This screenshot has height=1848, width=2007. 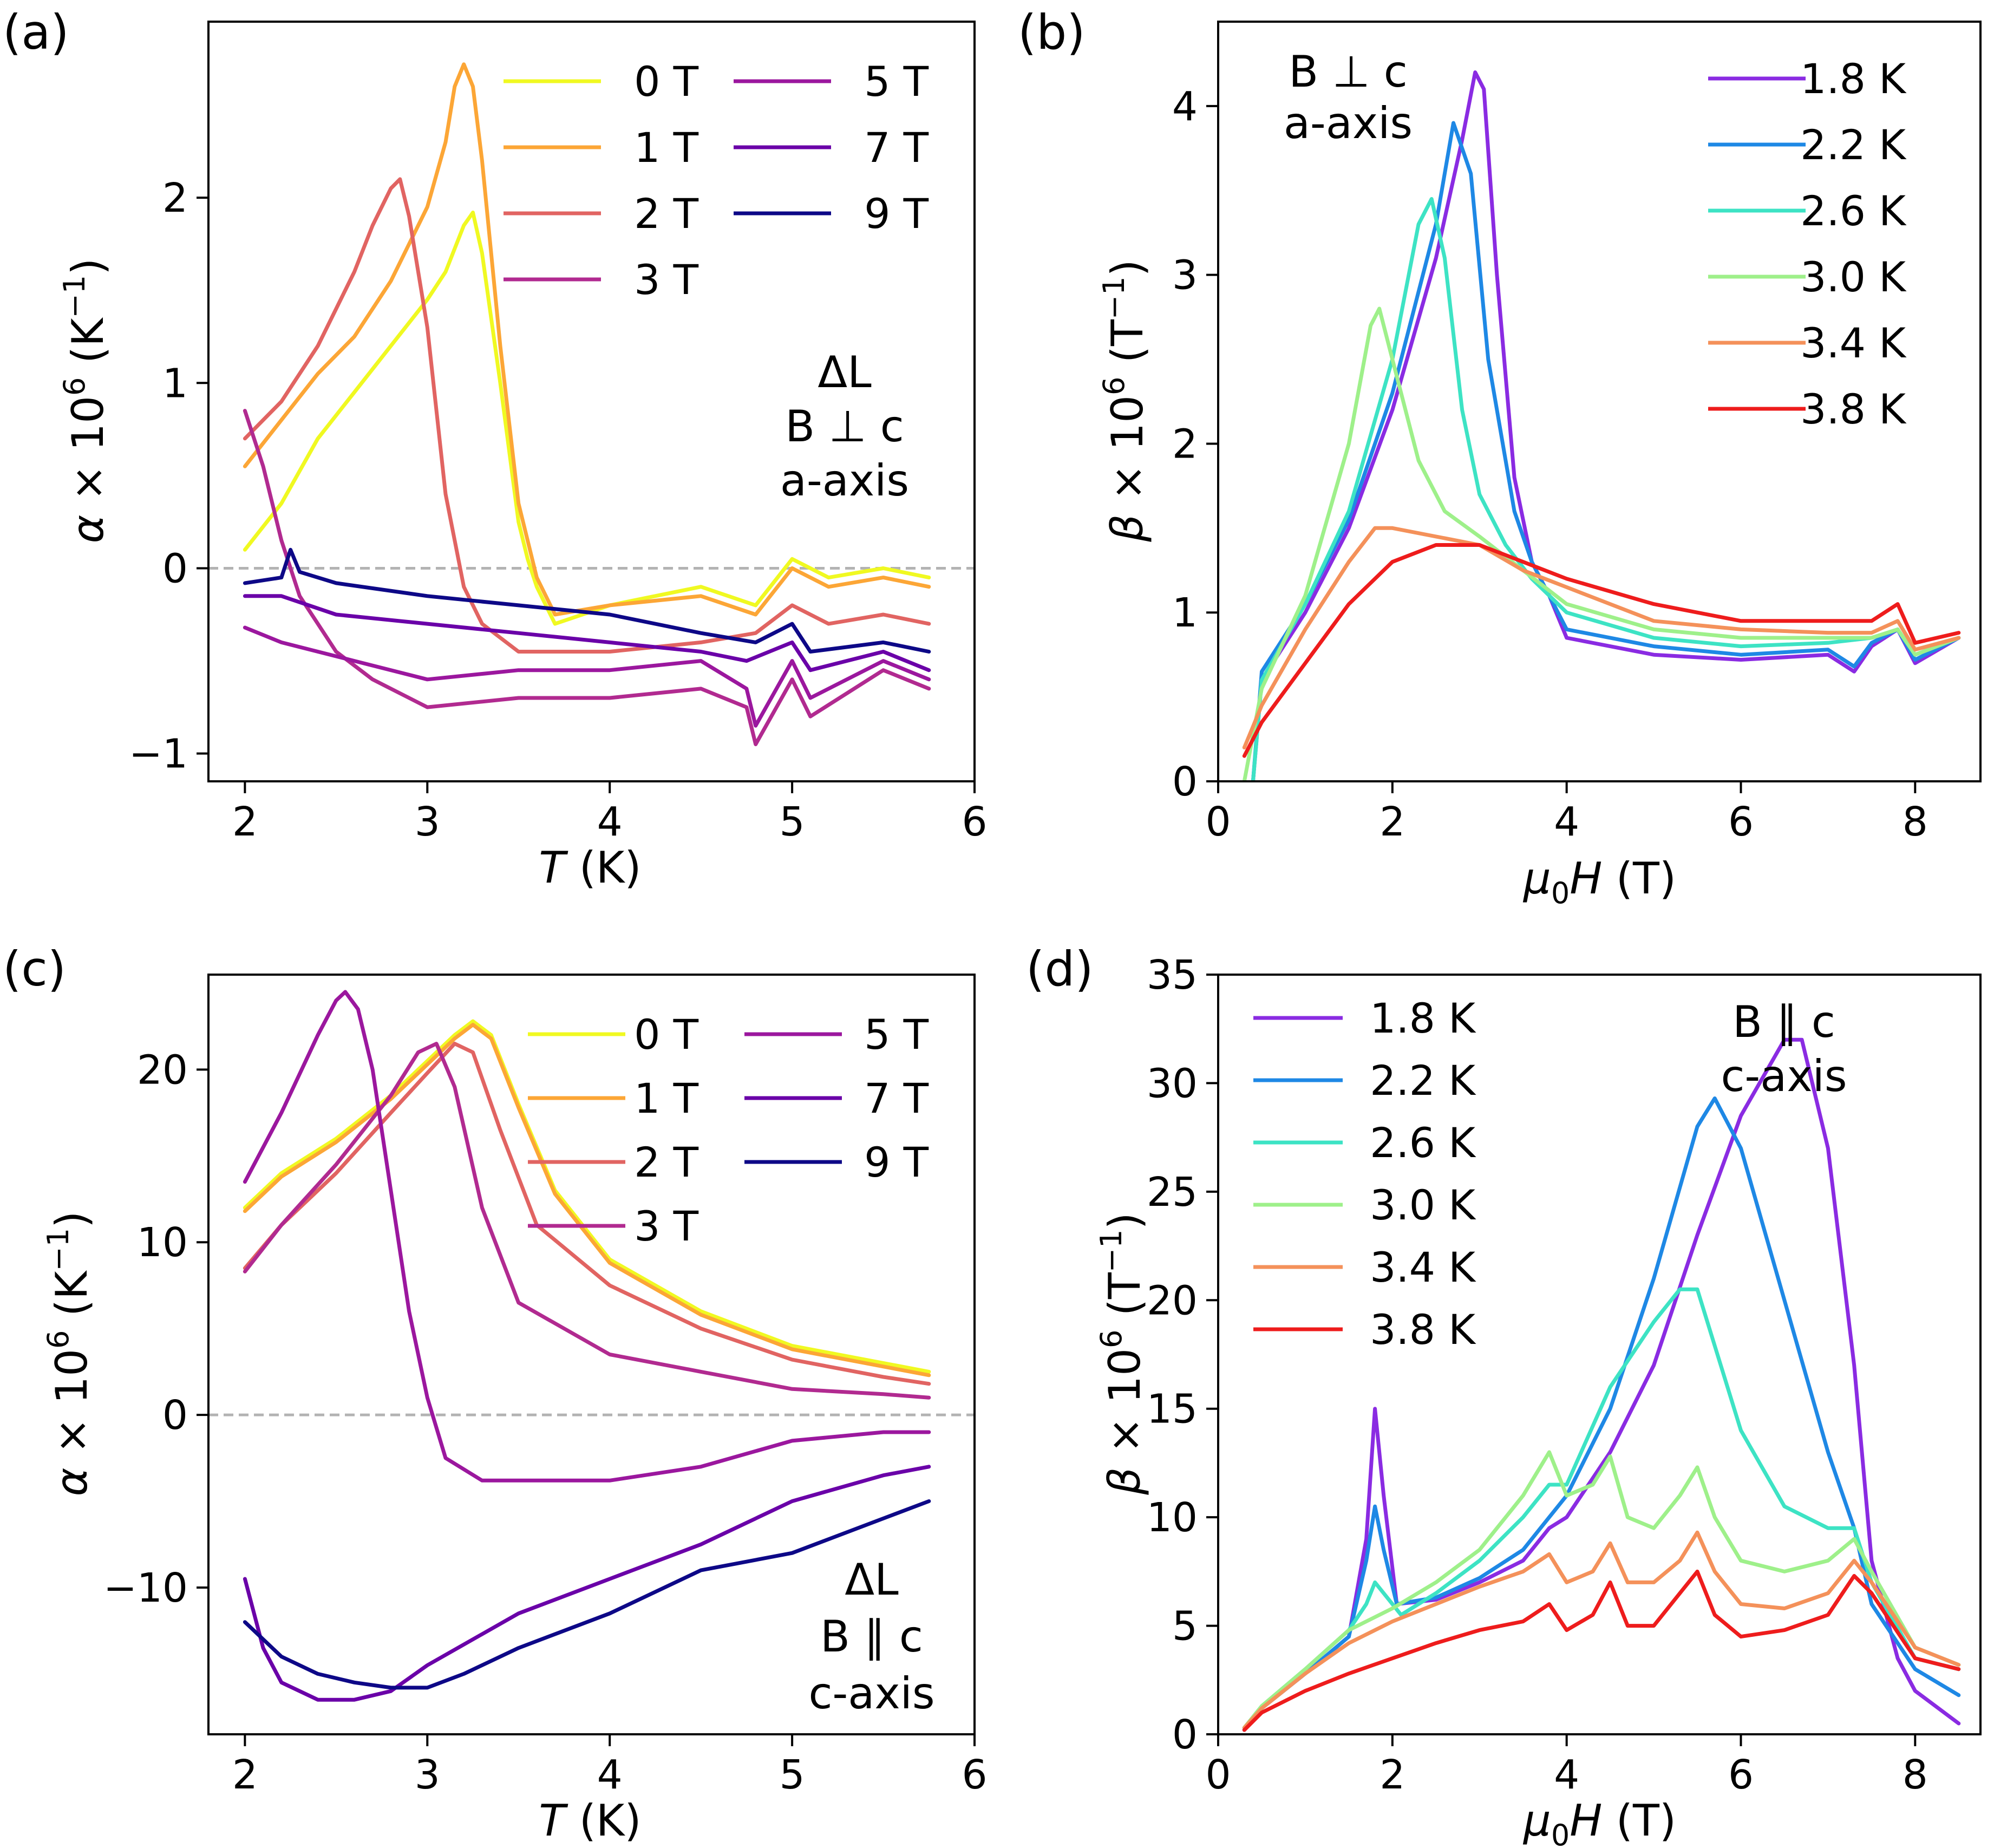 I want to click on label-part: α, so click(x=72, y=1483).